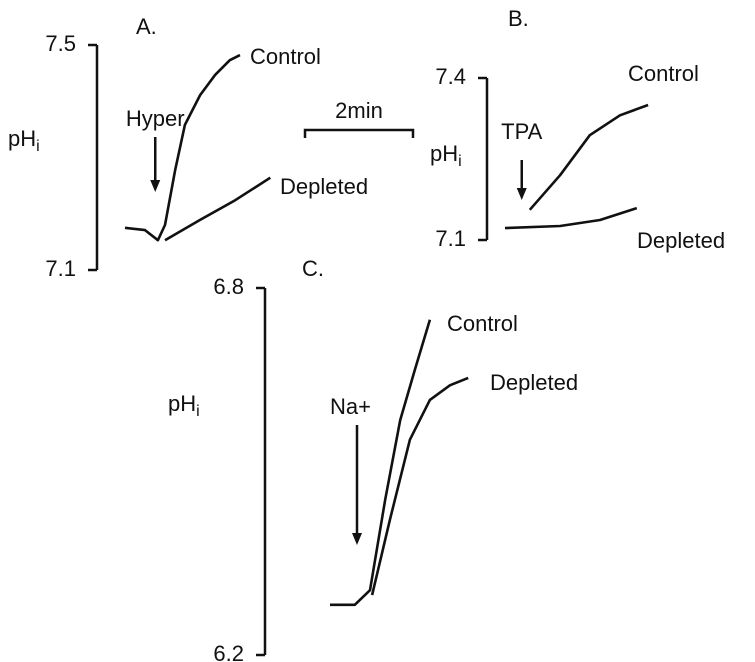  I want to click on annotation-label: TPA, so click(521, 131).